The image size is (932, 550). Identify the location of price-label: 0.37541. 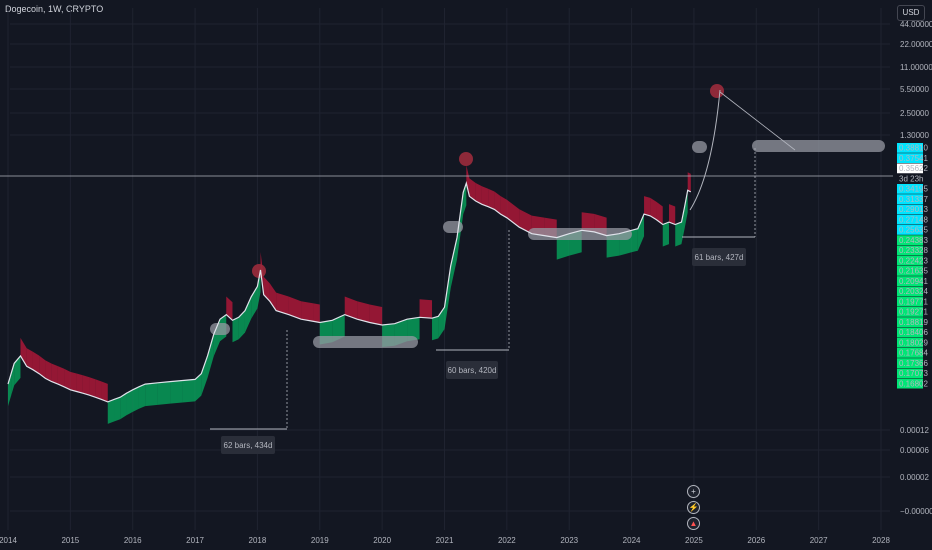
(913, 158).